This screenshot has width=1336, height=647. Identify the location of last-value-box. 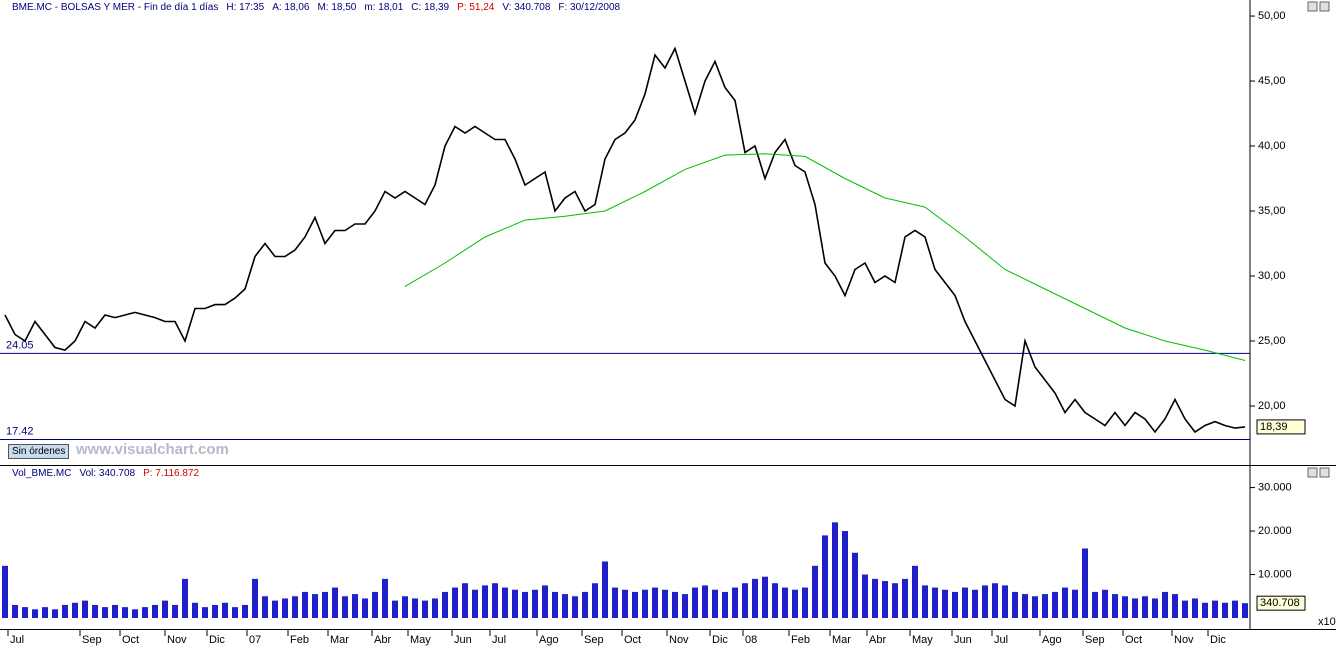
(1281, 603).